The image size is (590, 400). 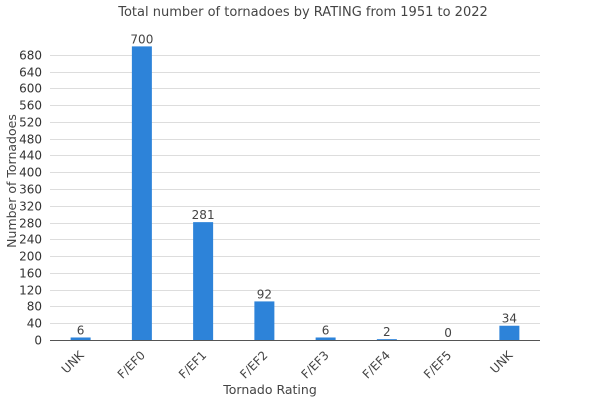 What do you see at coordinates (387, 332) in the screenshot?
I see `data-label: 2` at bounding box center [387, 332].